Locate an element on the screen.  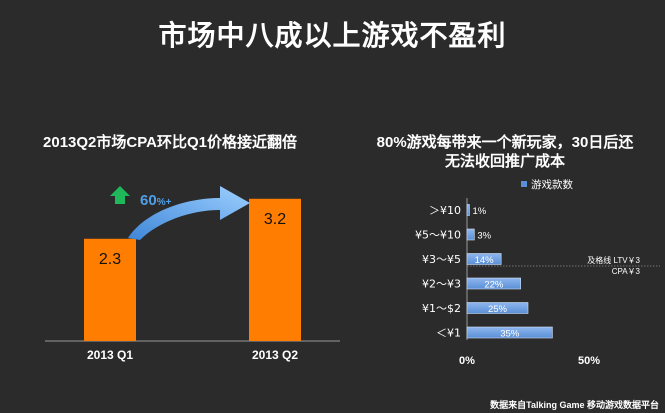
y-tick-label: ¥5～¥10 is located at coordinates (438, 235).